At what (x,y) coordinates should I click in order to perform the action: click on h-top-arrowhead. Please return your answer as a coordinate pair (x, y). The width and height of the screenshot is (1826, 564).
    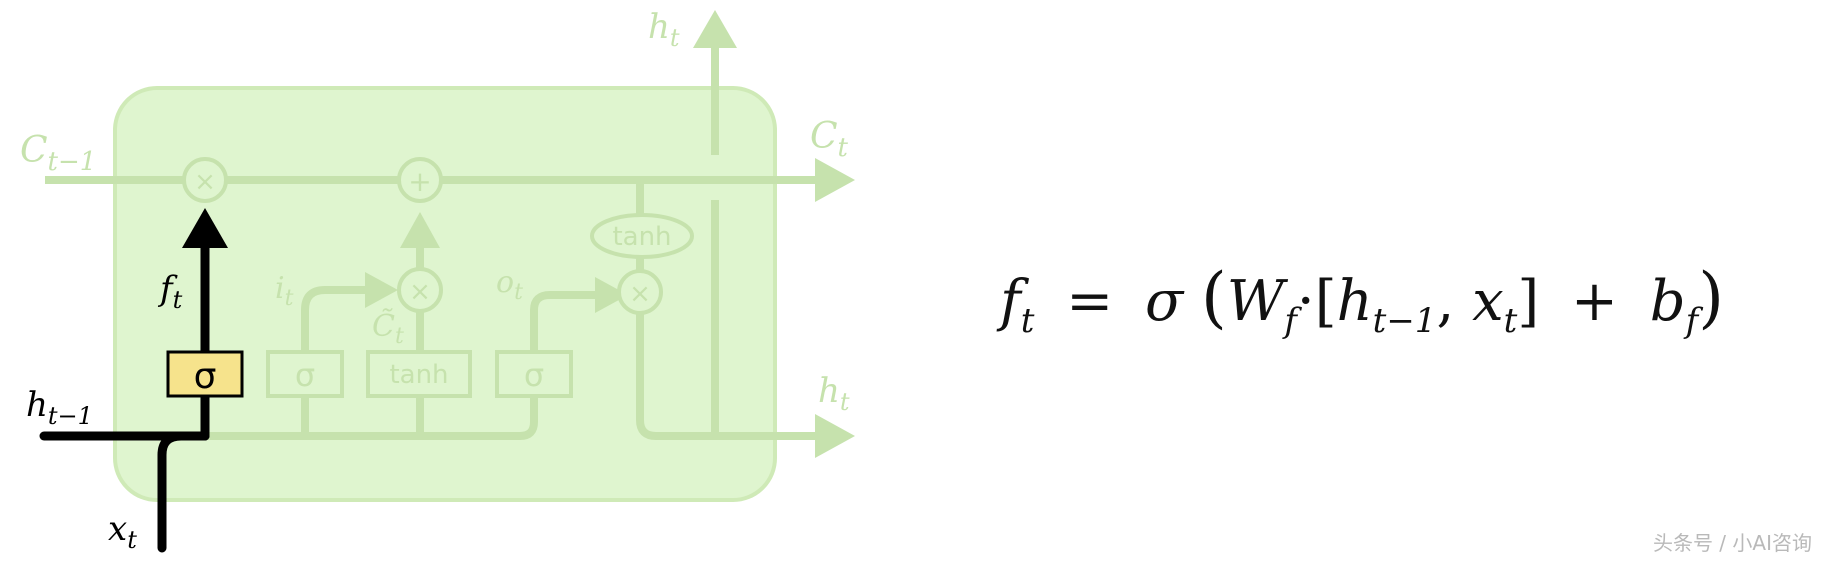
    Looking at the image, I should click on (715, 29).